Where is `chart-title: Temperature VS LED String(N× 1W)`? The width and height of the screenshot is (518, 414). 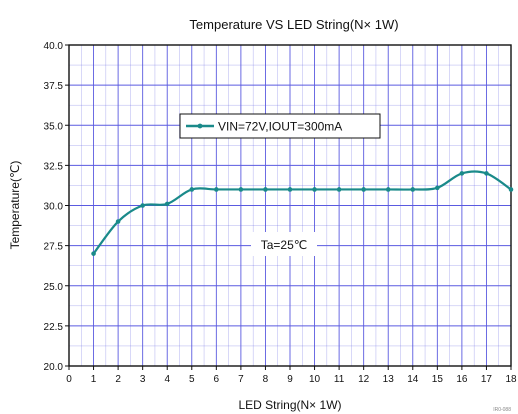
chart-title: Temperature VS LED String(N× 1W) is located at coordinates (293, 24).